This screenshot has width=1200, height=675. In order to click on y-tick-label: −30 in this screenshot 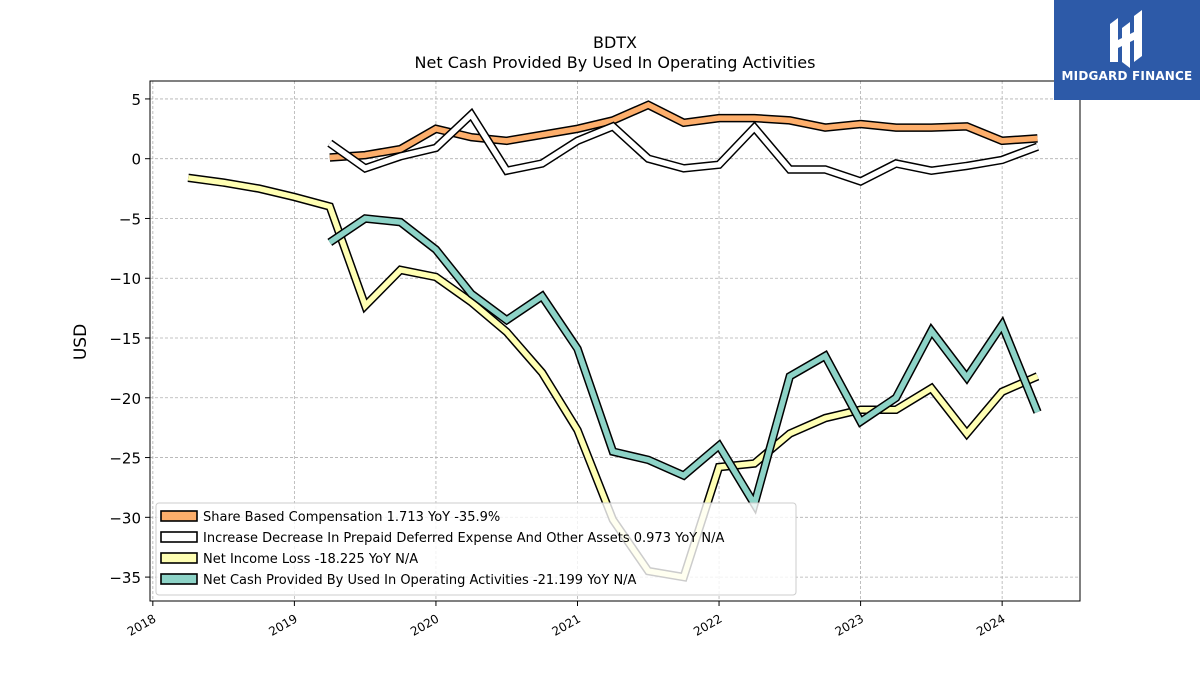, I will do `click(125, 518)`.